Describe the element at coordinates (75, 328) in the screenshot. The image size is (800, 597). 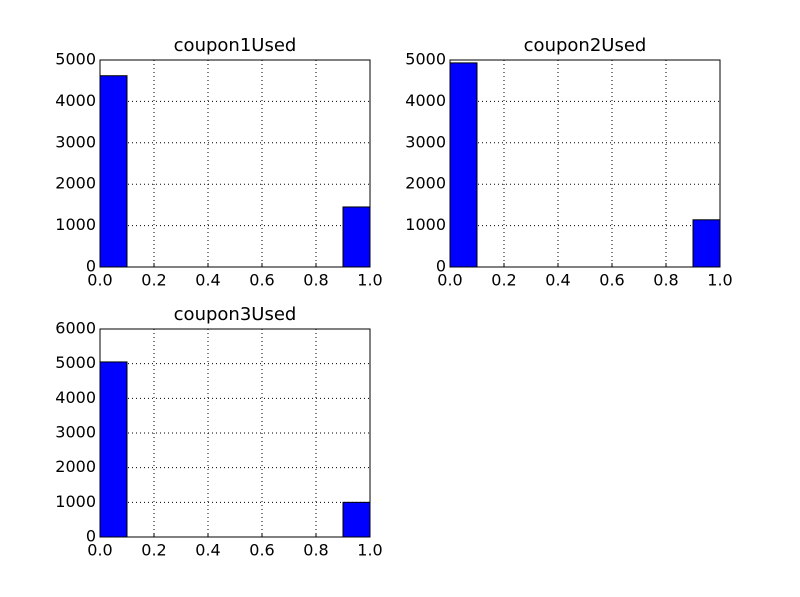
I see `y-tick-label: 6000` at that location.